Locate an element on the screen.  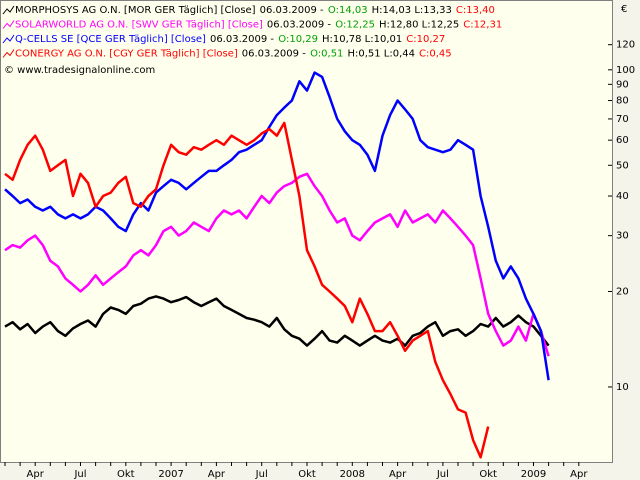
y-tick-label: 90 is located at coordinates (622, 84).